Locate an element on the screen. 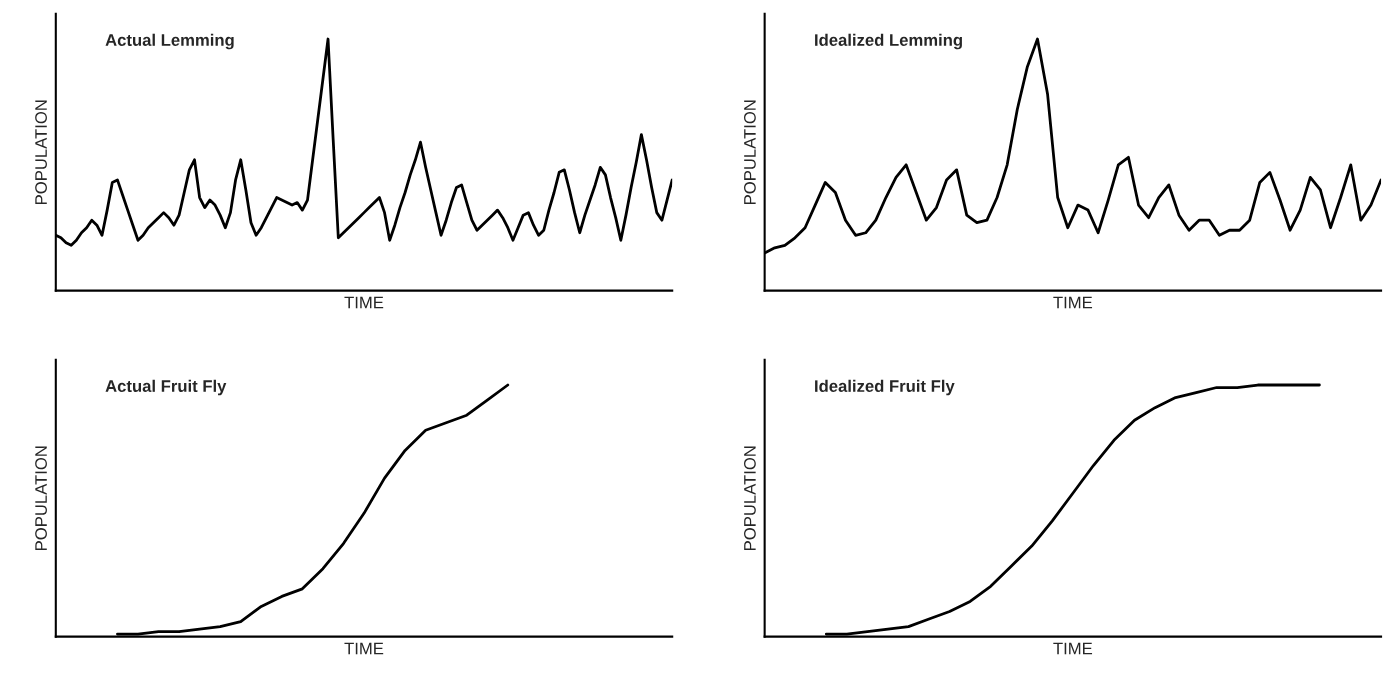  chart-title: Idealized Fruit Fly is located at coordinates (885, 387).